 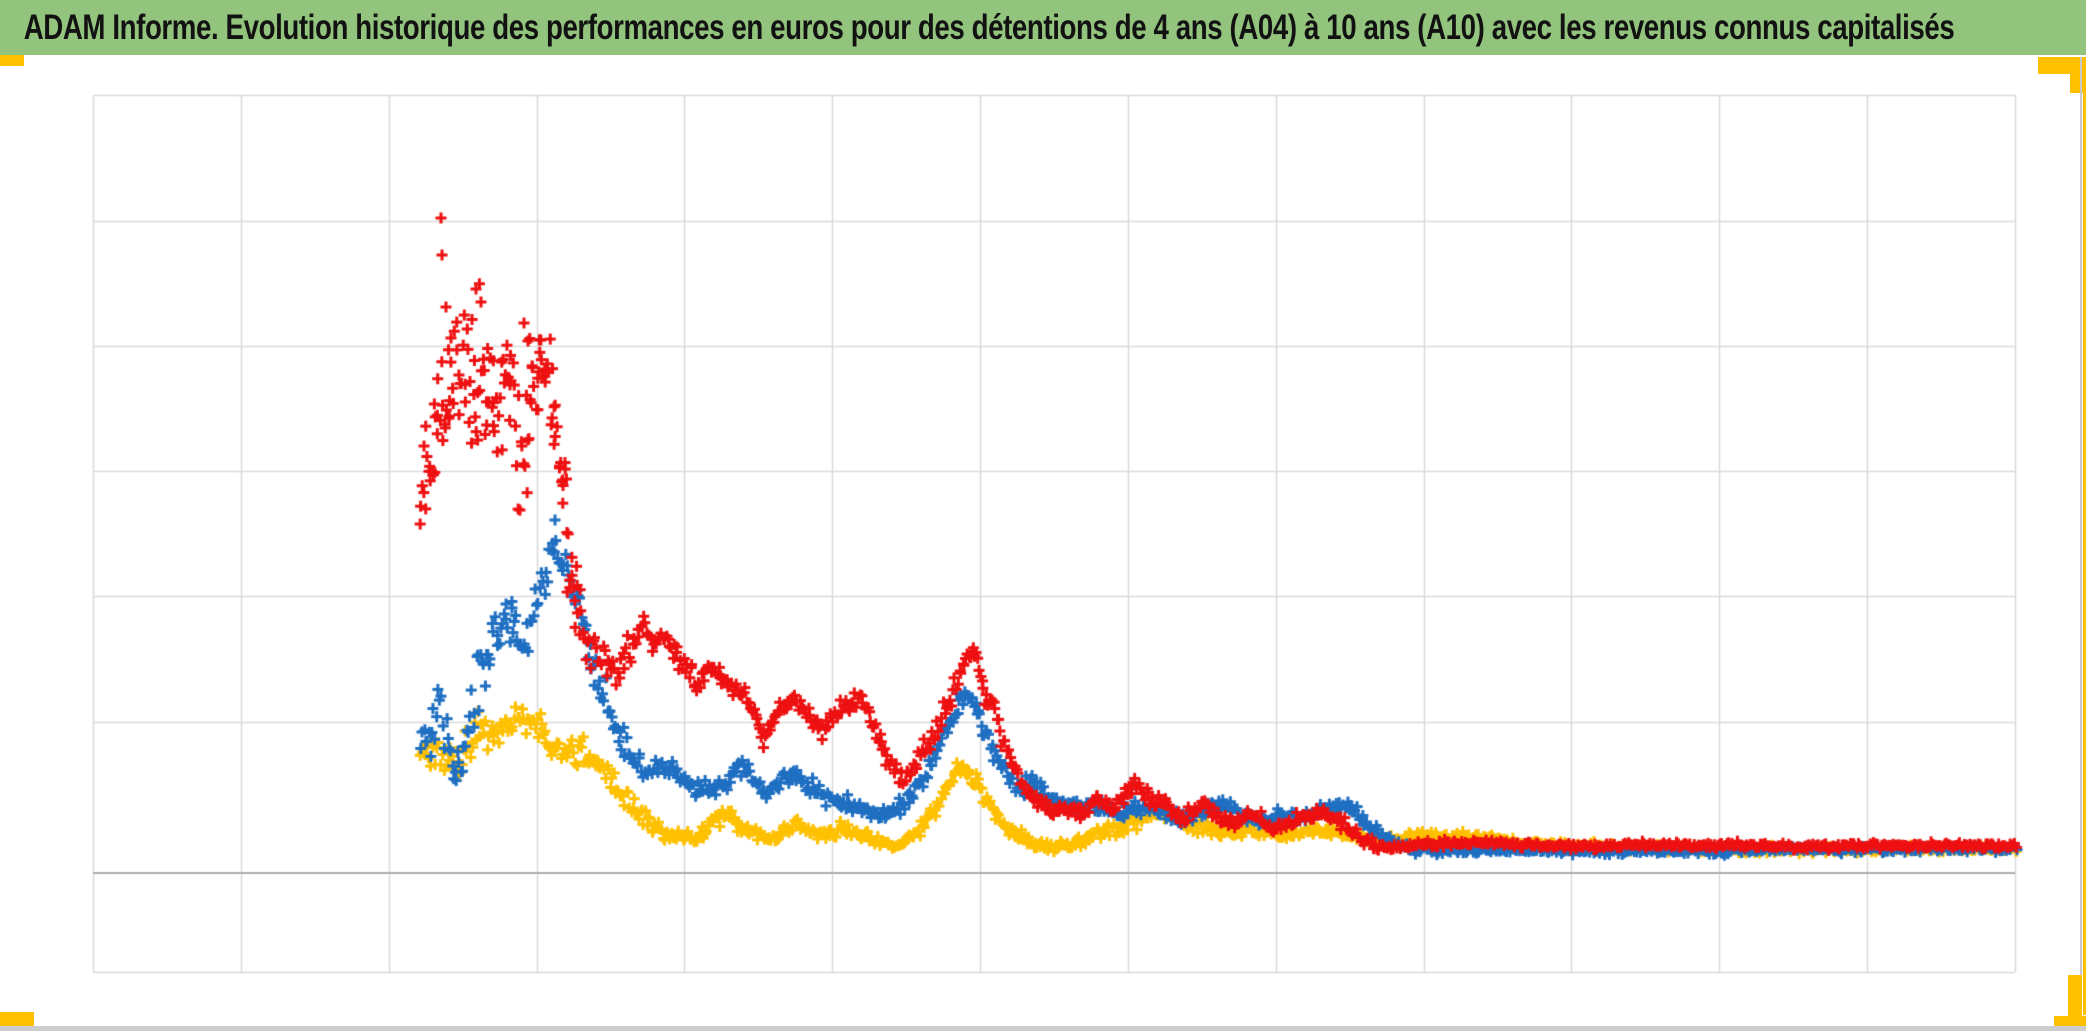 What do you see at coordinates (2084, 536) in the screenshot?
I see `right-edge-accent-line` at bounding box center [2084, 536].